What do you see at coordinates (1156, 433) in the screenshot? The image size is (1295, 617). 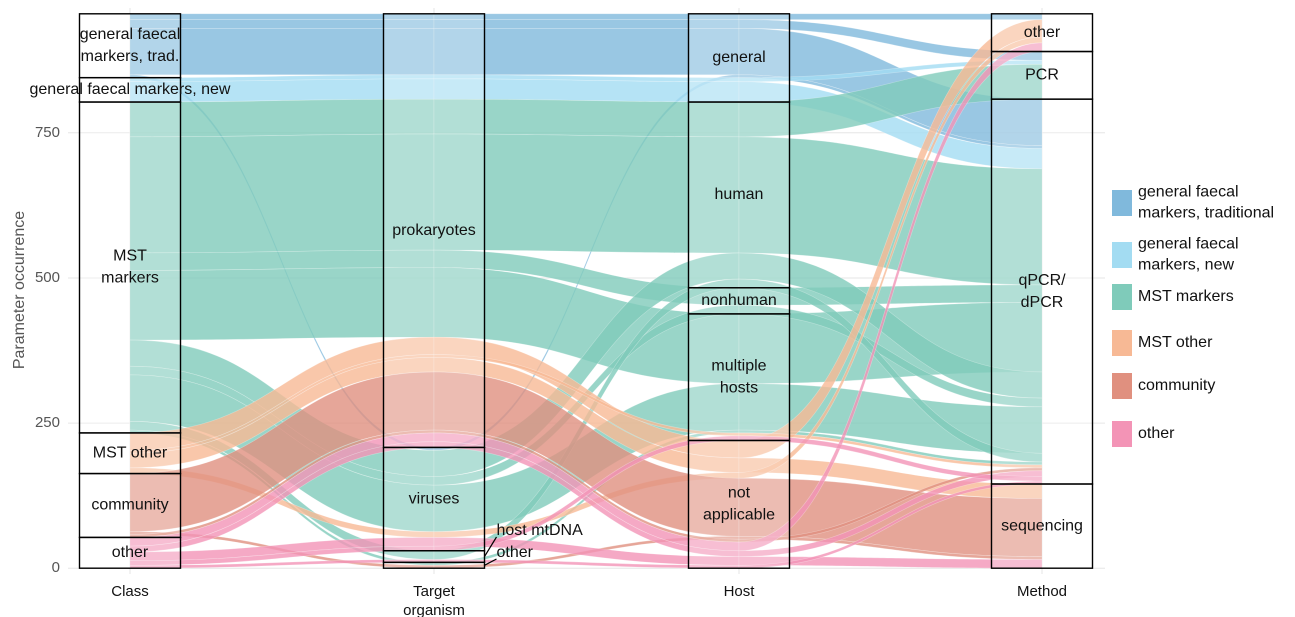 I see `legend-label: other` at bounding box center [1156, 433].